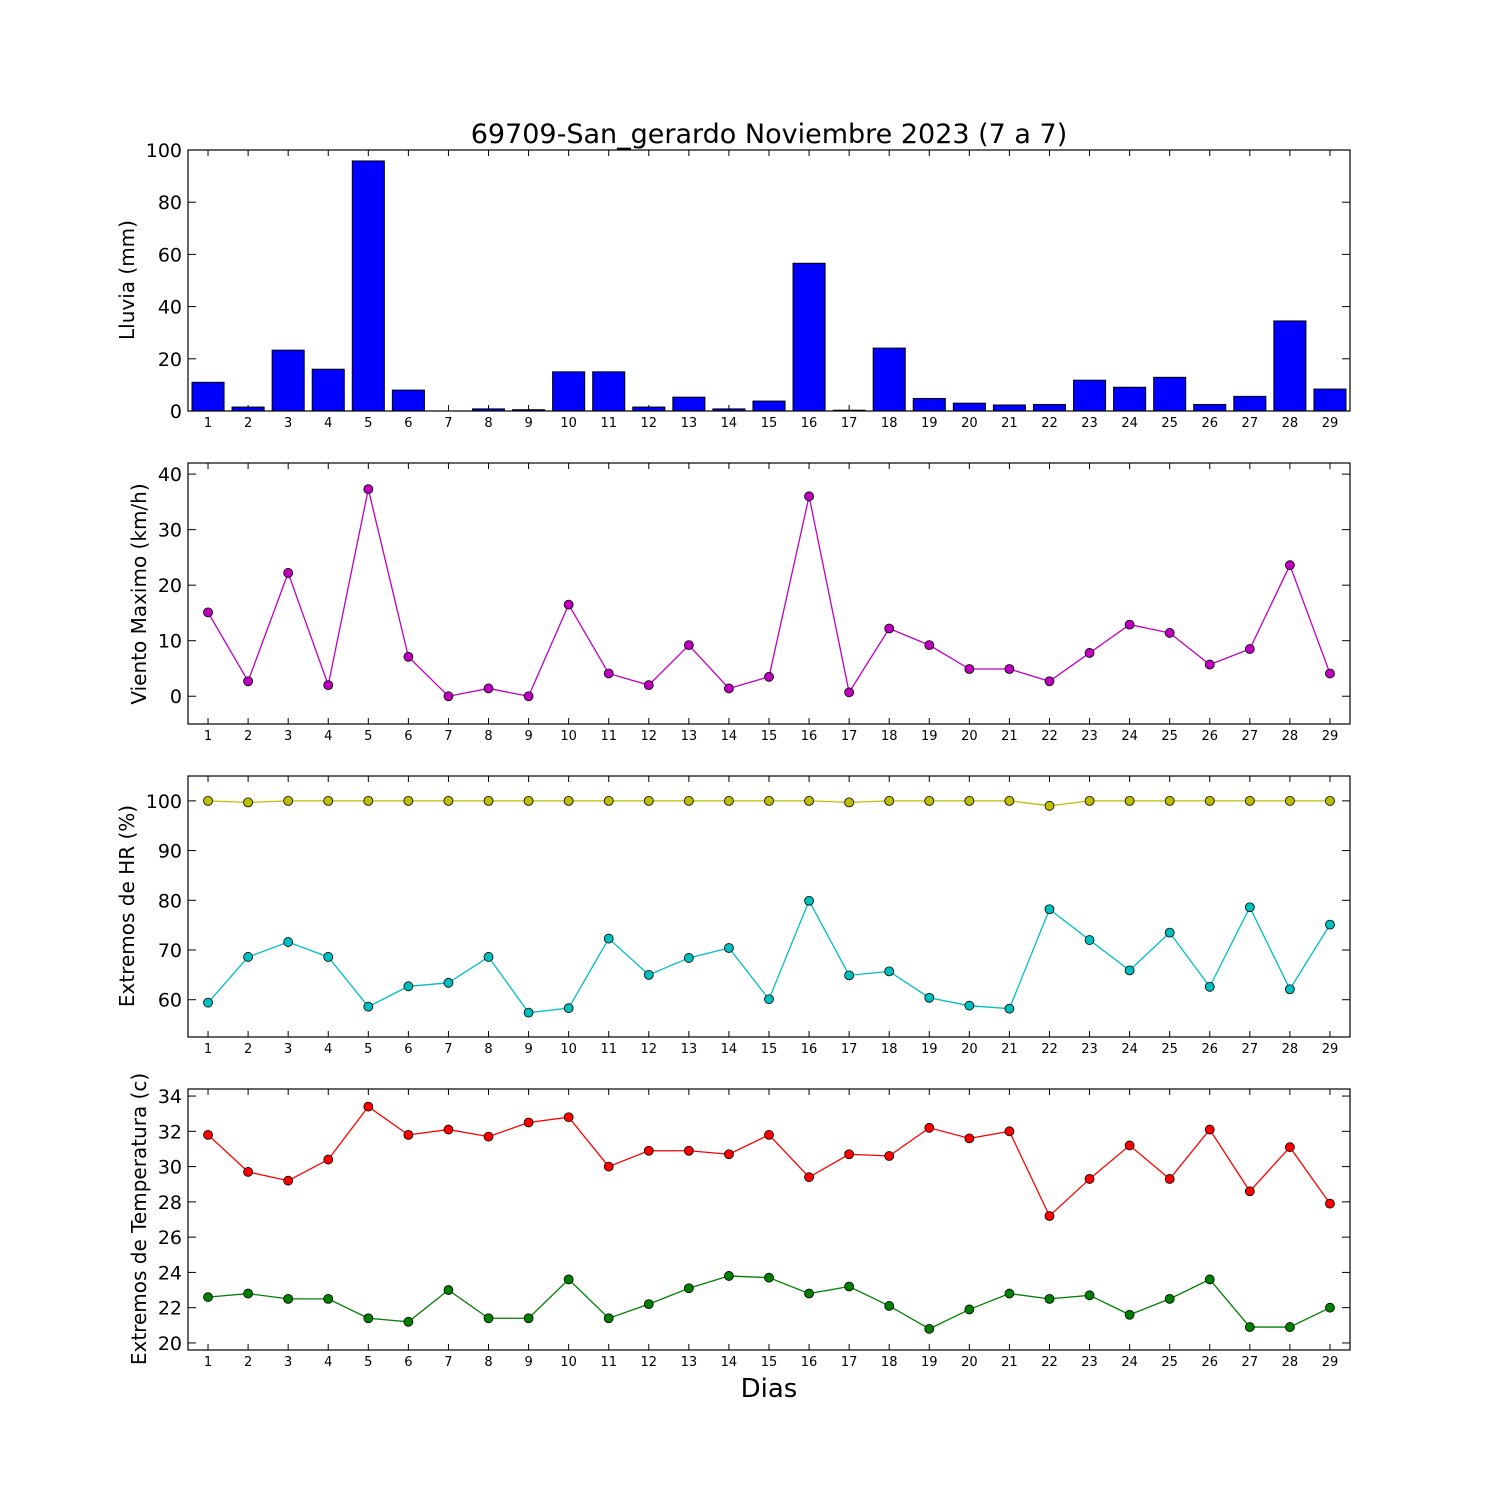  What do you see at coordinates (170, 203) in the screenshot?
I see `y-tick-label: 80` at bounding box center [170, 203].